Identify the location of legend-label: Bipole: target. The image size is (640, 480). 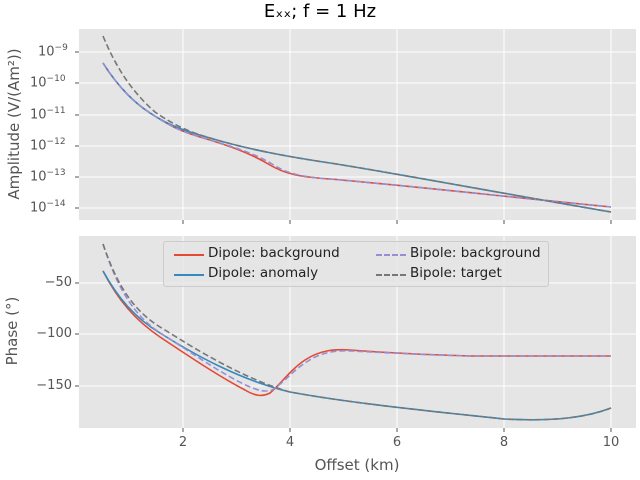
(456, 273).